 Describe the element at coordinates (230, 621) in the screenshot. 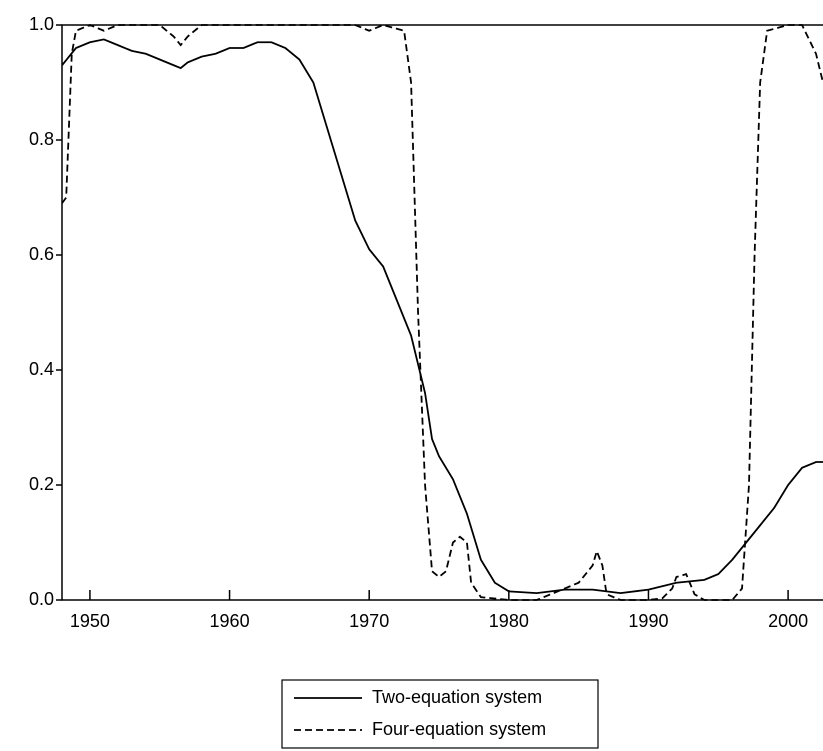

I see `x-tick-label: 1960` at that location.